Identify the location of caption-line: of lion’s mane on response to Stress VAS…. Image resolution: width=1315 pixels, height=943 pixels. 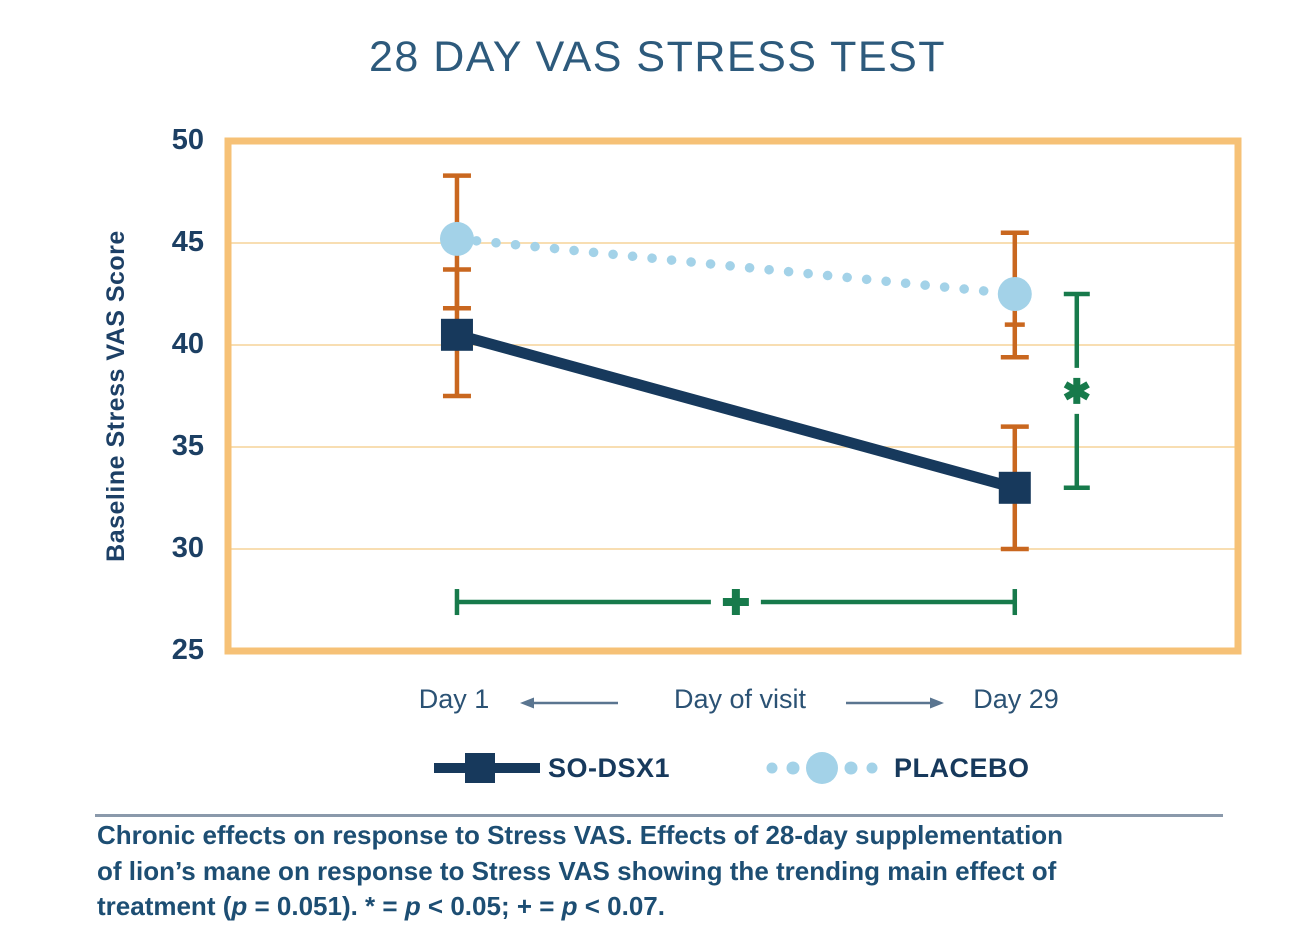
(577, 870).